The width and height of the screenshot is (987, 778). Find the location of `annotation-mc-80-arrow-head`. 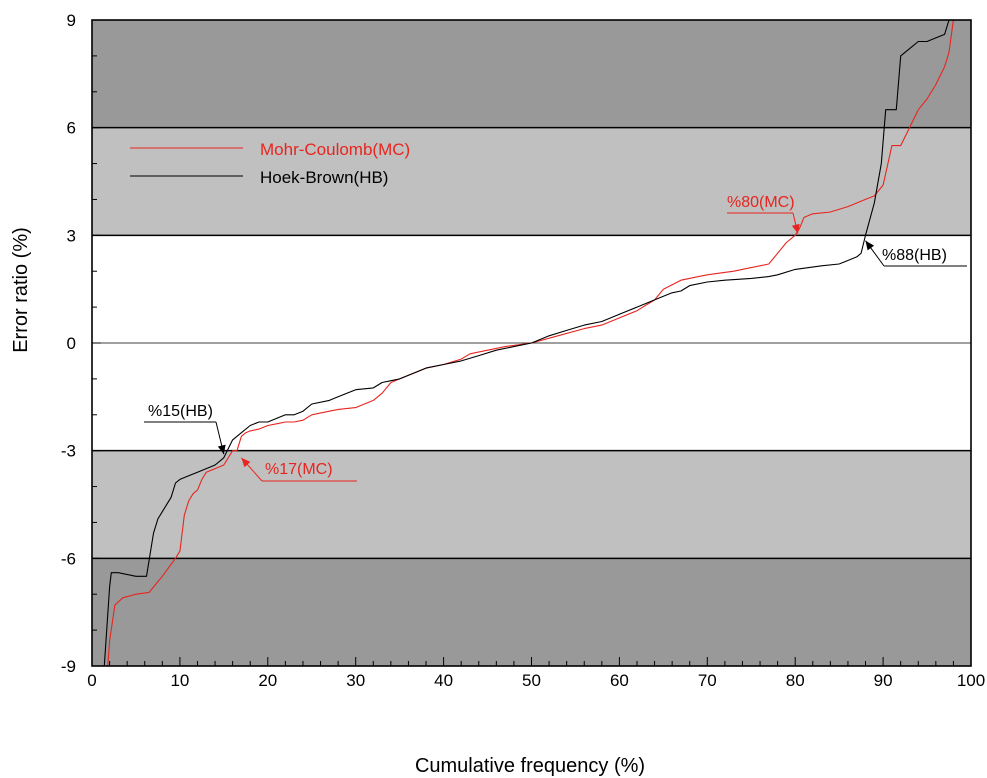

annotation-mc-80-arrow-head is located at coordinates (795, 228).